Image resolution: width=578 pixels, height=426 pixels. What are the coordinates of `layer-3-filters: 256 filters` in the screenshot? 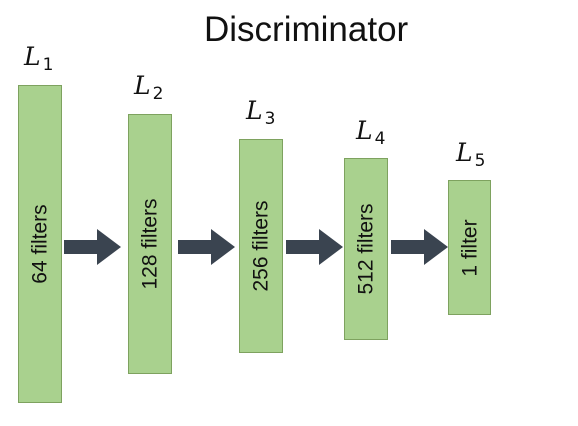 It's located at (261, 246).